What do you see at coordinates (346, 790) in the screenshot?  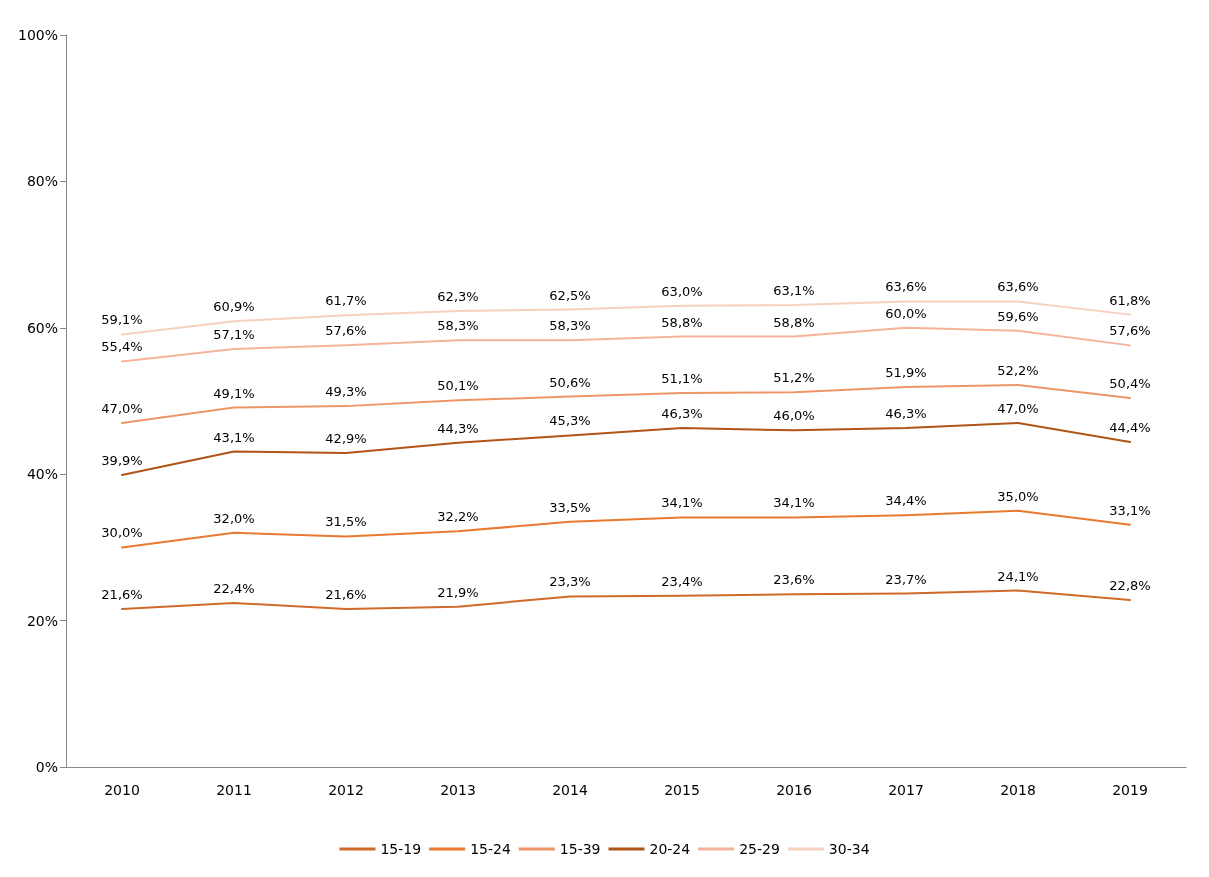 I see `x-tick-label: 2012` at bounding box center [346, 790].